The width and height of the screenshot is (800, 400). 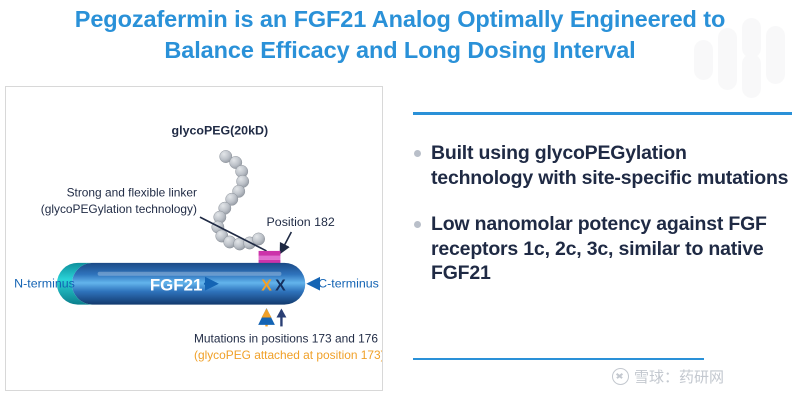 I want to click on site-watermark: 雪球：药研网, so click(x=668, y=376).